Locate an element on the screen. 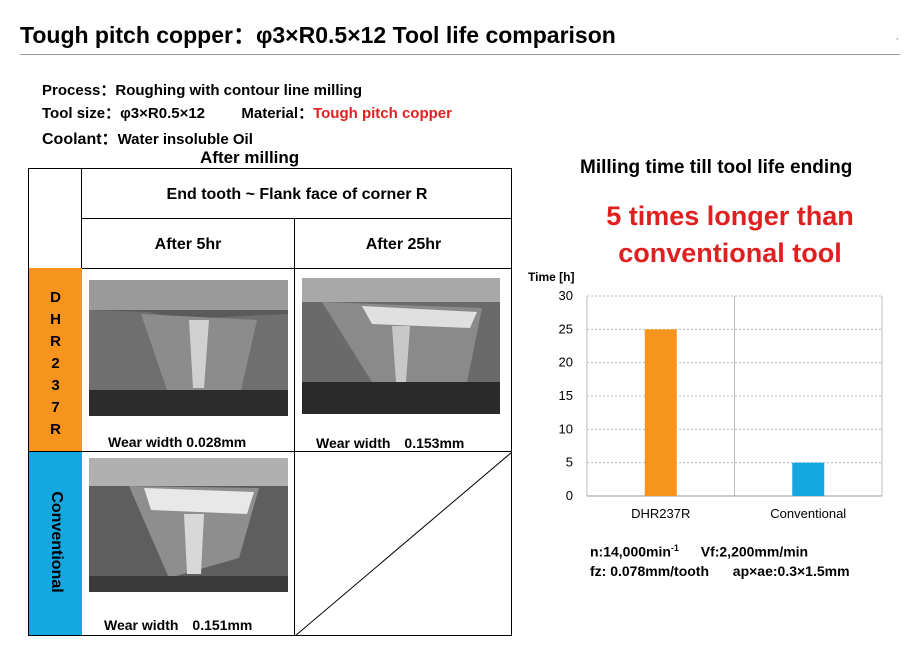 The height and width of the screenshot is (651, 922). wear-width-dhr237r-25hr: Wear width 0.153mm is located at coordinates (390, 443).